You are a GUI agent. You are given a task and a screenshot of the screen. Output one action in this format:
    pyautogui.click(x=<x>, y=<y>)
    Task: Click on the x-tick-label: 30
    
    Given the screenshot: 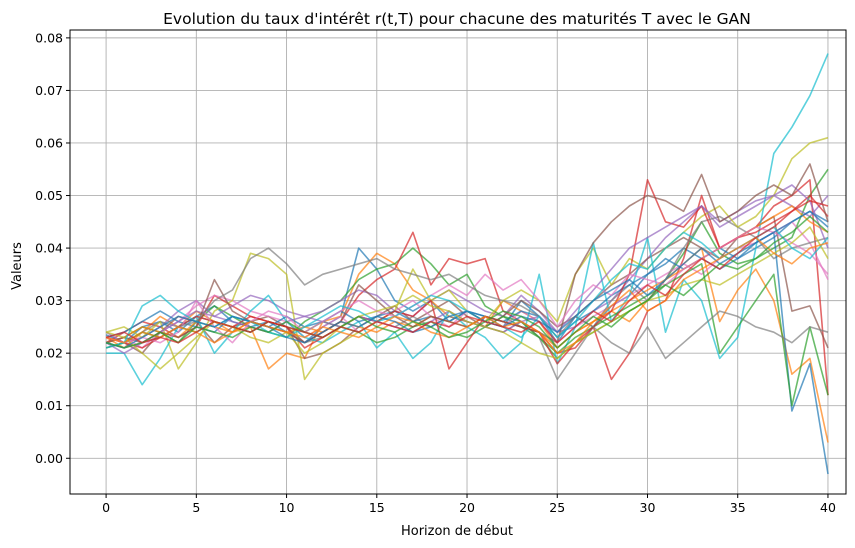 What is the action you would take?
    pyautogui.click(x=648, y=507)
    